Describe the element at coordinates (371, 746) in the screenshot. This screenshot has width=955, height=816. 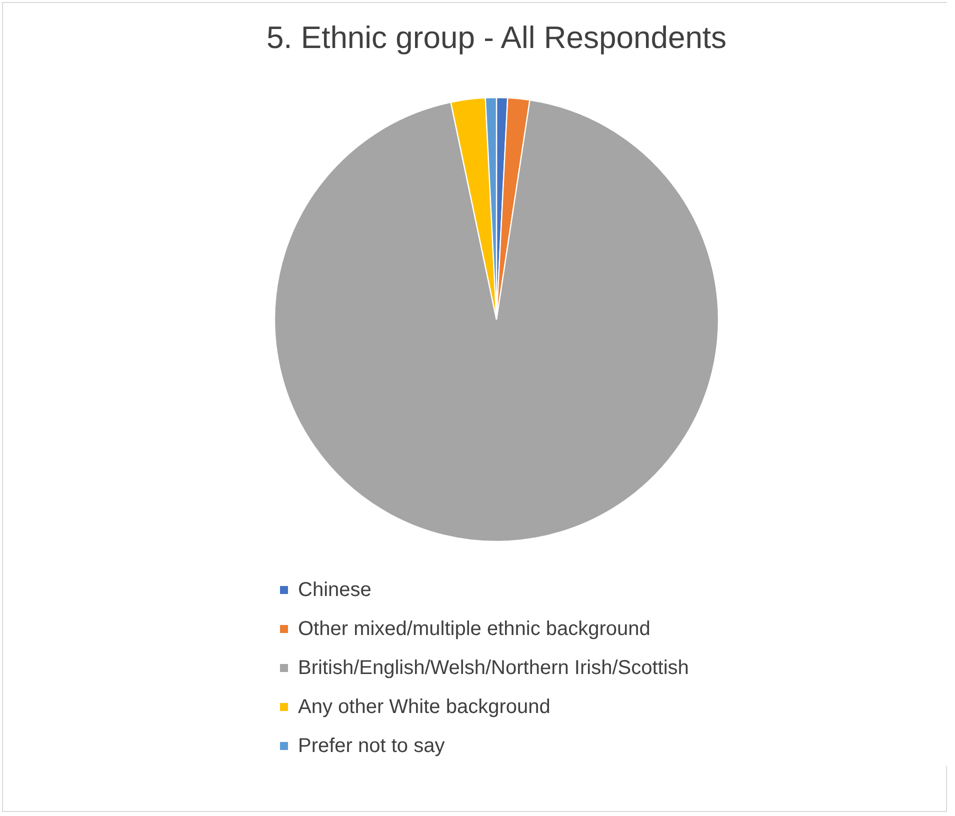
I see `legend-label: Prefer not to say` at that location.